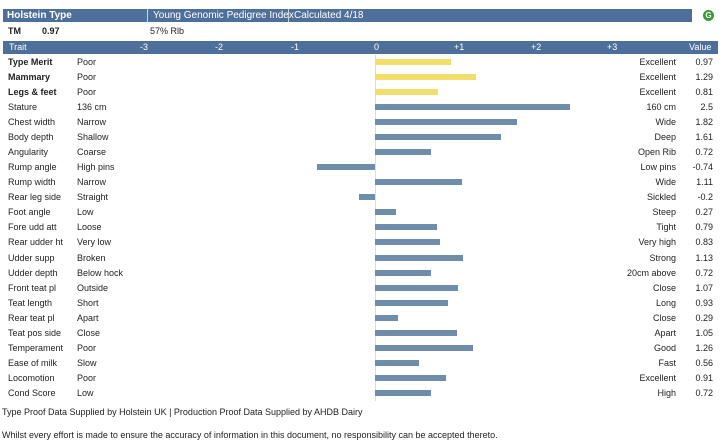 This screenshot has height=446, width=725. I want to click on trait-low-label: Broken, so click(91, 257).